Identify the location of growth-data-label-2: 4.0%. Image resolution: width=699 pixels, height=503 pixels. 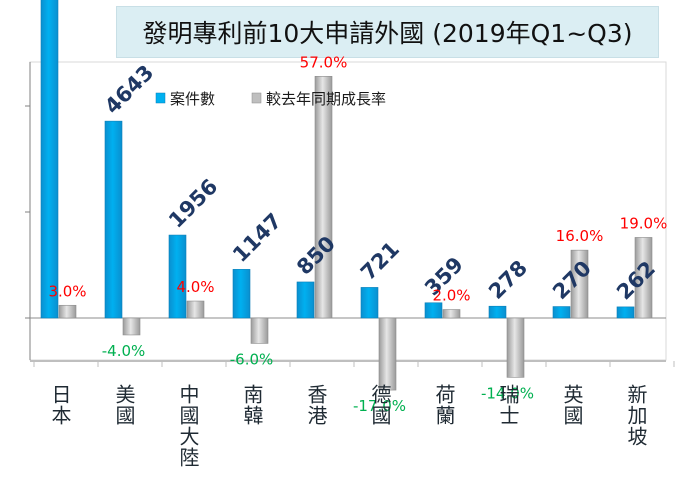
(195, 287).